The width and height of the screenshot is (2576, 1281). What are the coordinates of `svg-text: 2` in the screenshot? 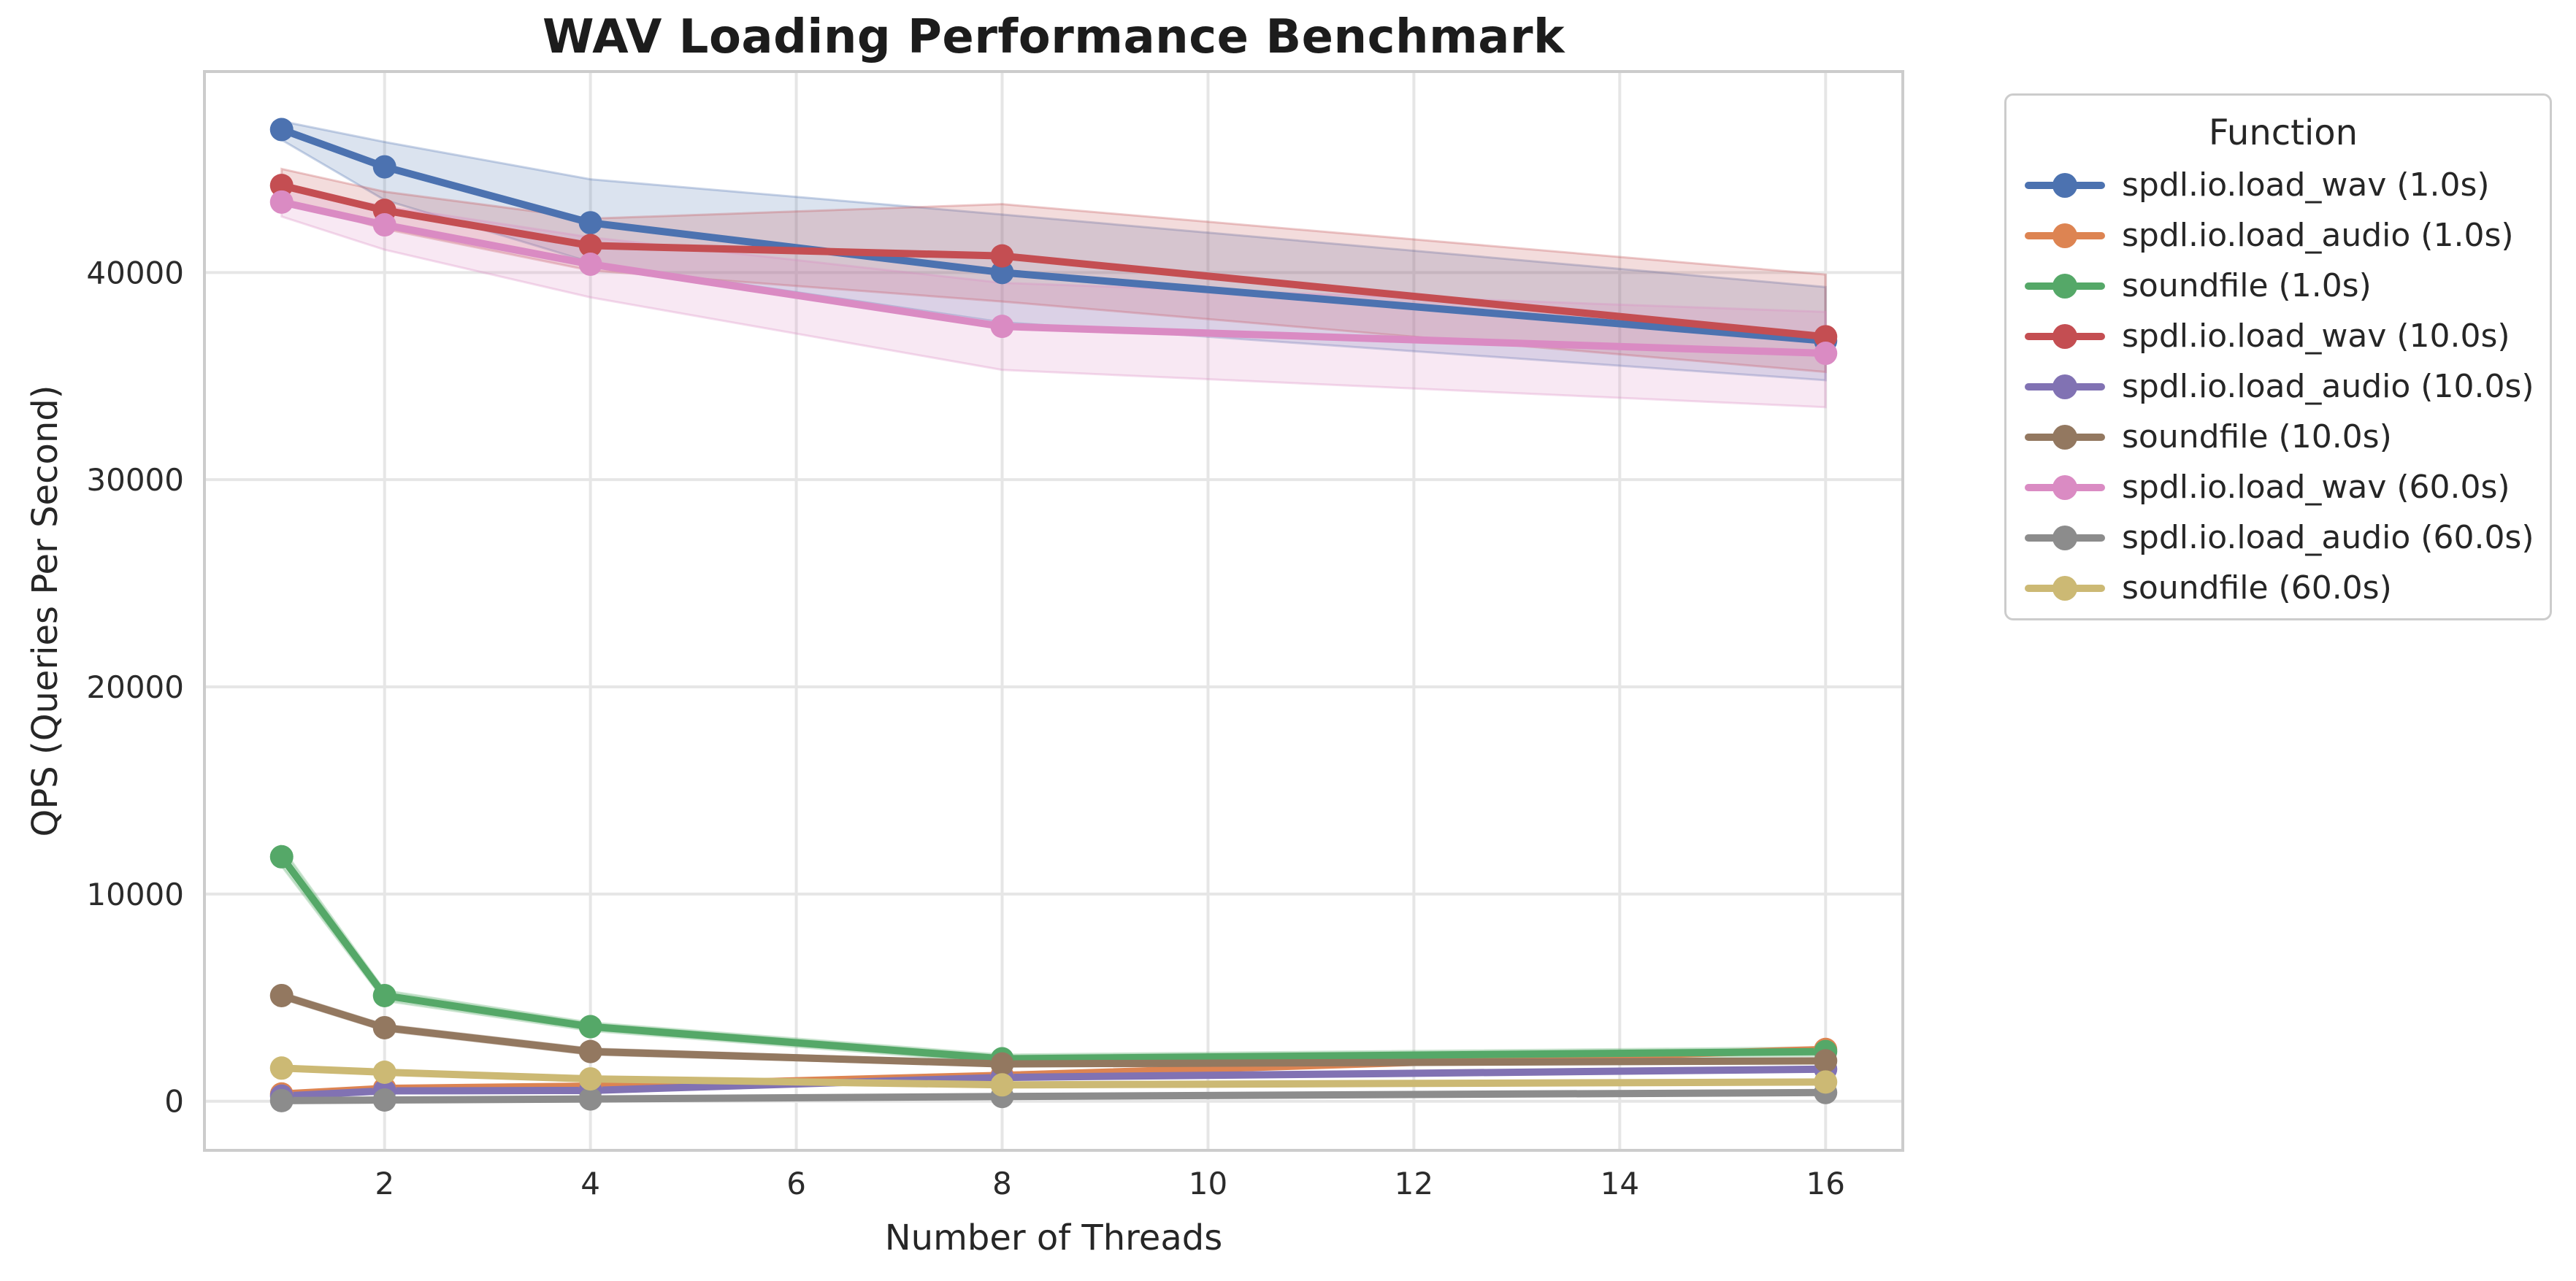 It's located at (384, 1183).